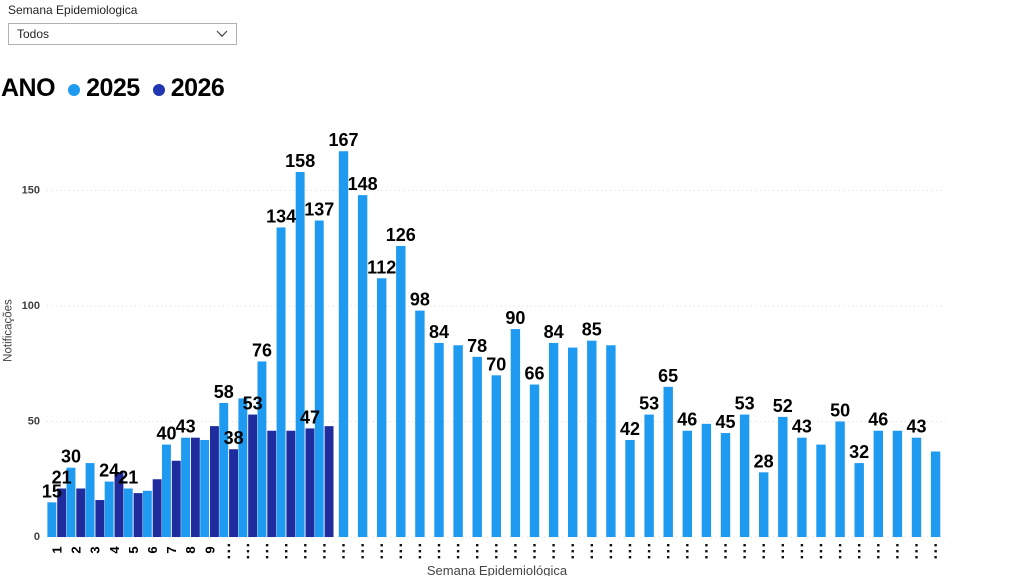  What do you see at coordinates (222, 34) in the screenshot?
I see `chevron-down-icon` at bounding box center [222, 34].